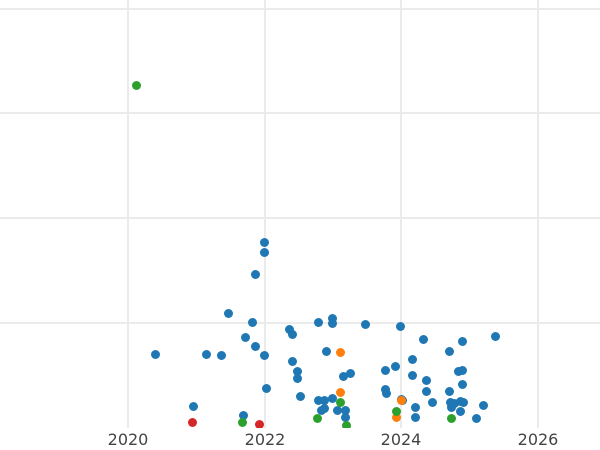 Image resolution: width=600 pixels, height=450 pixels. What do you see at coordinates (265, 439) in the screenshot?
I see `x-tick-label: 2022` at bounding box center [265, 439].